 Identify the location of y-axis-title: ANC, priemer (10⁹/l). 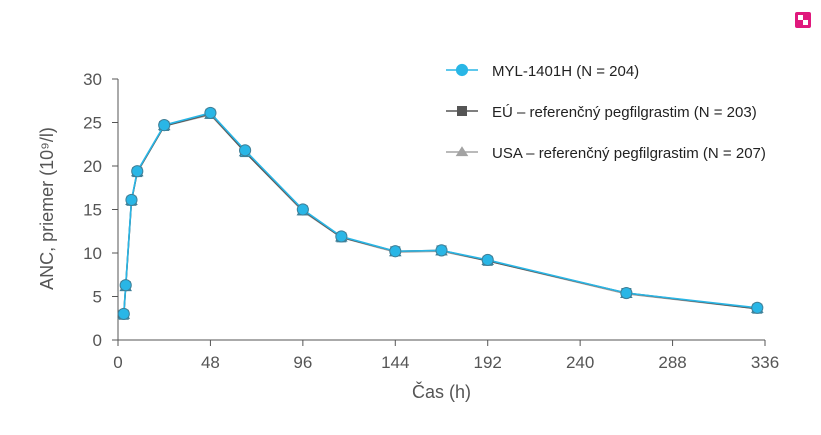
(47, 208).